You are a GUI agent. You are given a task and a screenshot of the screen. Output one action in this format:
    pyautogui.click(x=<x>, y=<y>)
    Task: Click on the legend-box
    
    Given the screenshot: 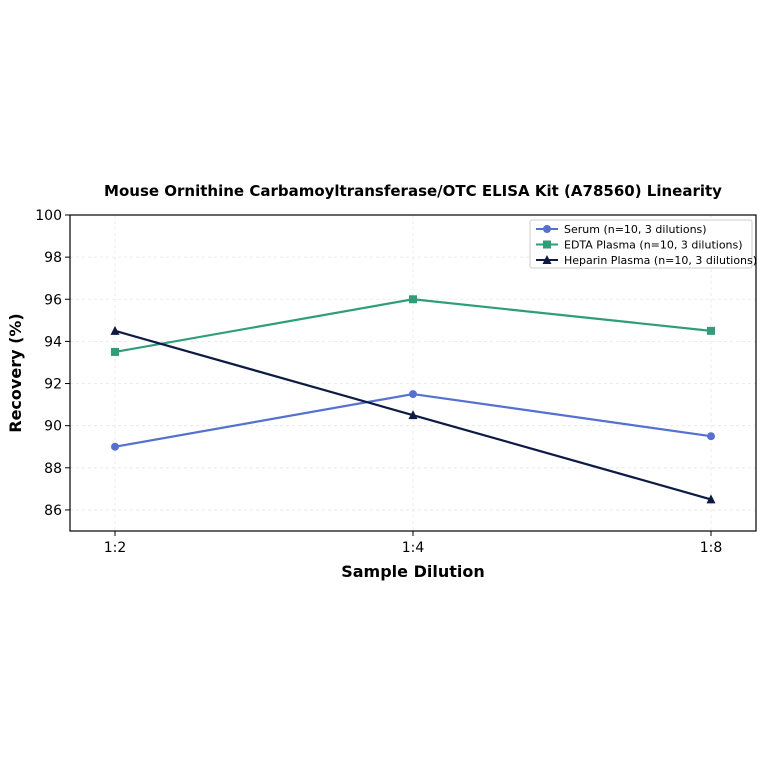 What is the action you would take?
    pyautogui.click(x=641, y=244)
    